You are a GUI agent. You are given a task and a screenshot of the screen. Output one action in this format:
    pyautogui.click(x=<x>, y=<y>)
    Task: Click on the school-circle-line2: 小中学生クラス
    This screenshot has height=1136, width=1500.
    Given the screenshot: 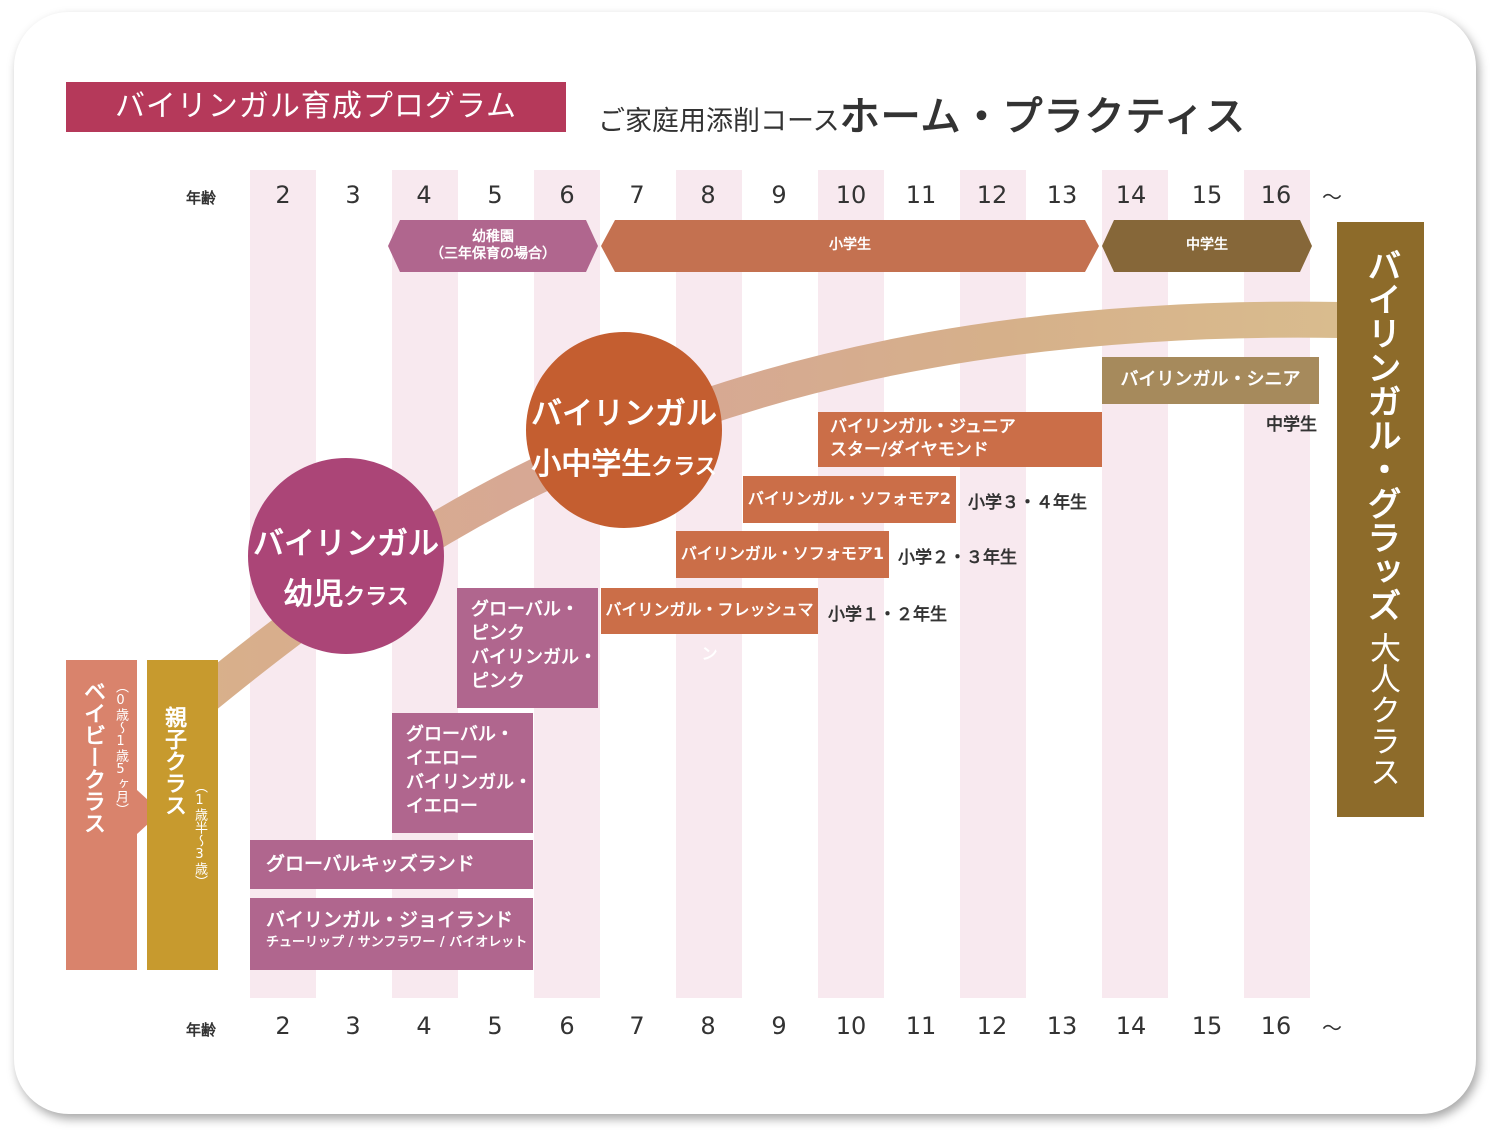 What is the action you would take?
    pyautogui.click(x=624, y=464)
    